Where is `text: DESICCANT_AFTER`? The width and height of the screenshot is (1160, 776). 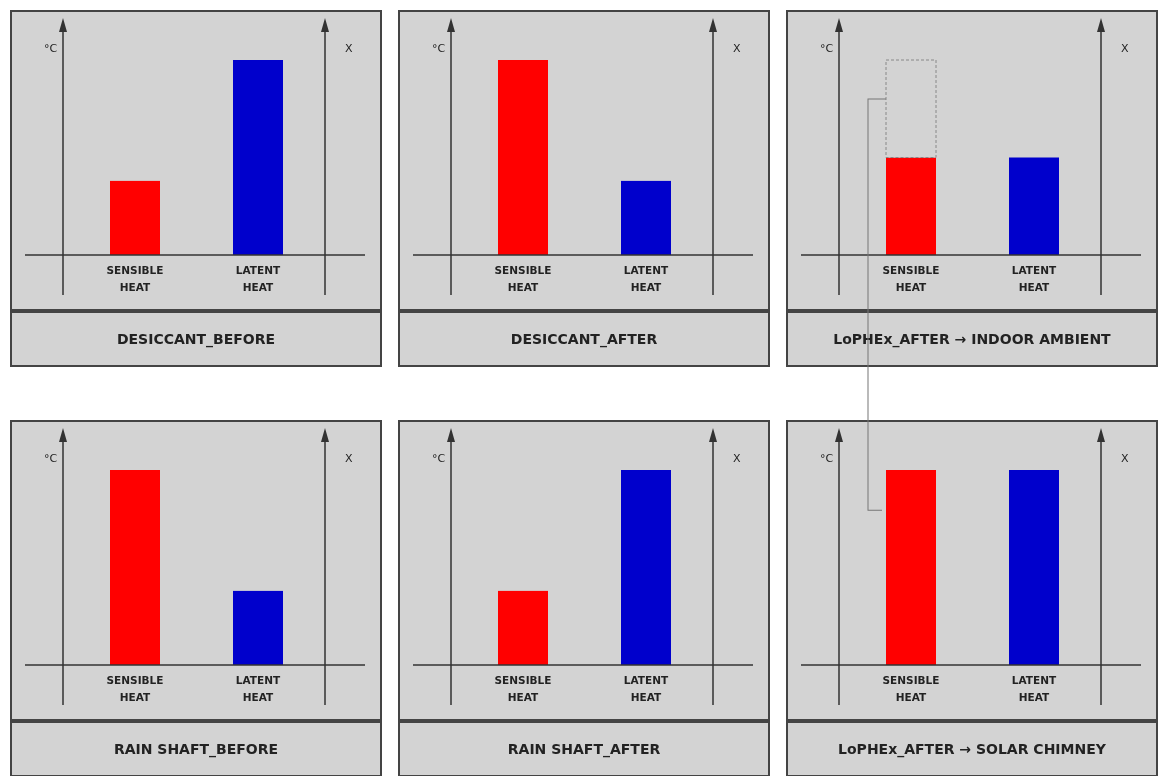
text: DESICCANT_AFTER is located at coordinates (584, 339).